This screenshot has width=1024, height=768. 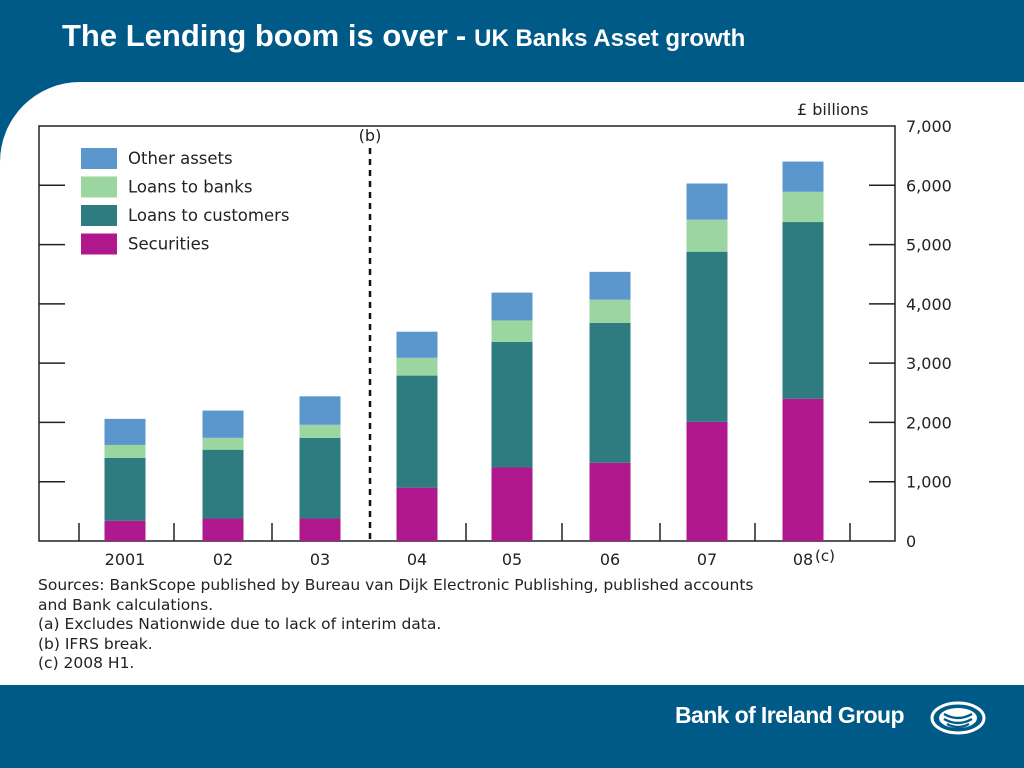 I want to click on legend-label: Loans to banks, so click(x=190, y=187).